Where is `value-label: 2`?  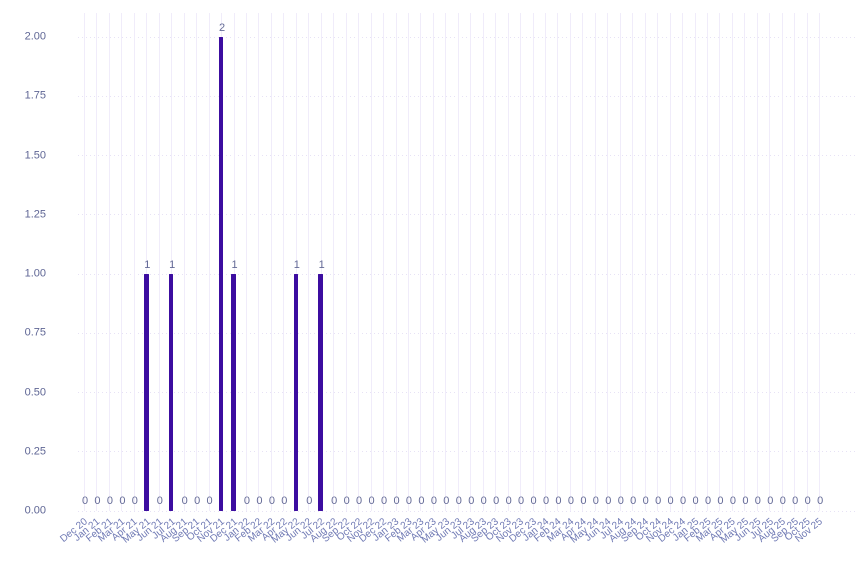
value-label: 2 is located at coordinates (222, 28).